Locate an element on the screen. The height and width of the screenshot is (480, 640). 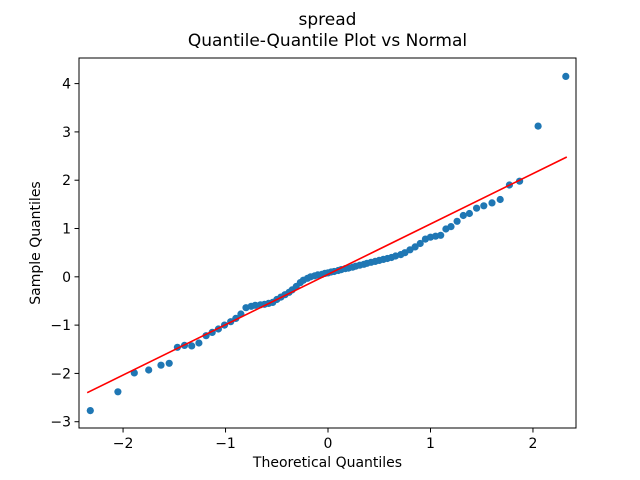
chart-title-line-1: spread is located at coordinates (328, 20).